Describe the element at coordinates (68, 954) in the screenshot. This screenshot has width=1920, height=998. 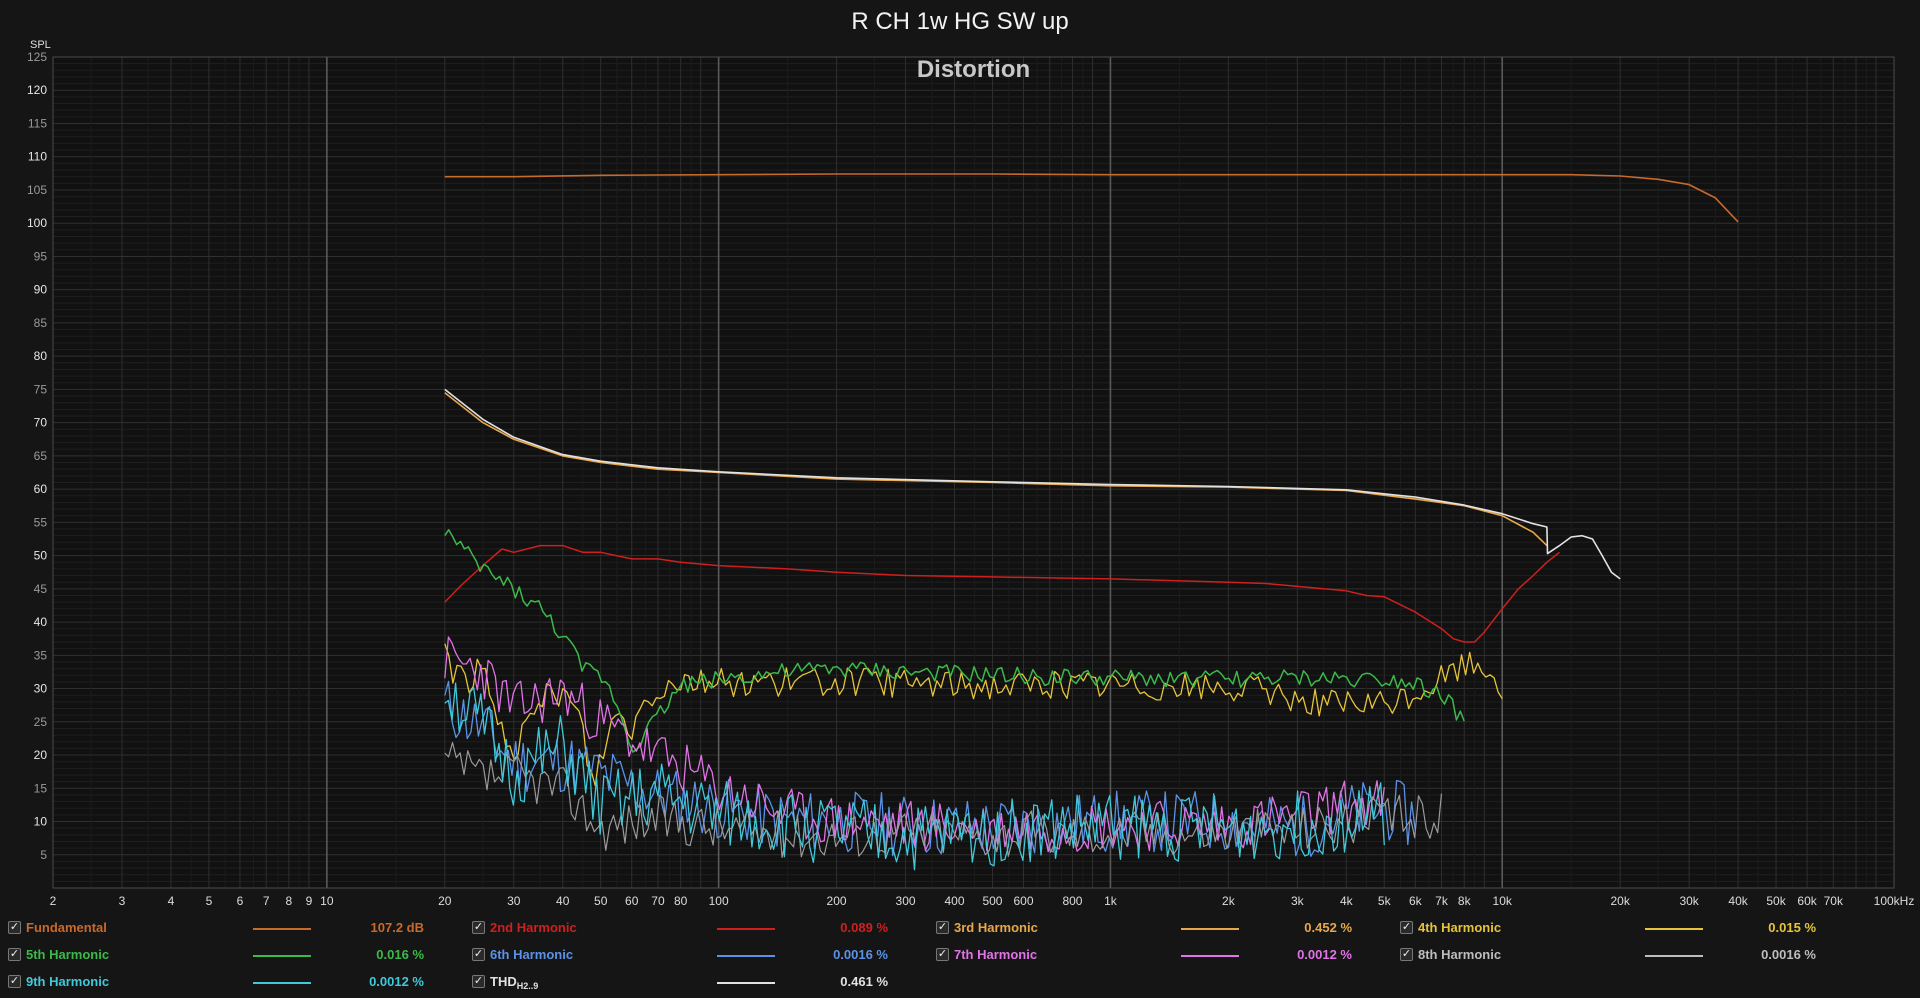
I see `legend-name: 5th Harmonic` at that location.